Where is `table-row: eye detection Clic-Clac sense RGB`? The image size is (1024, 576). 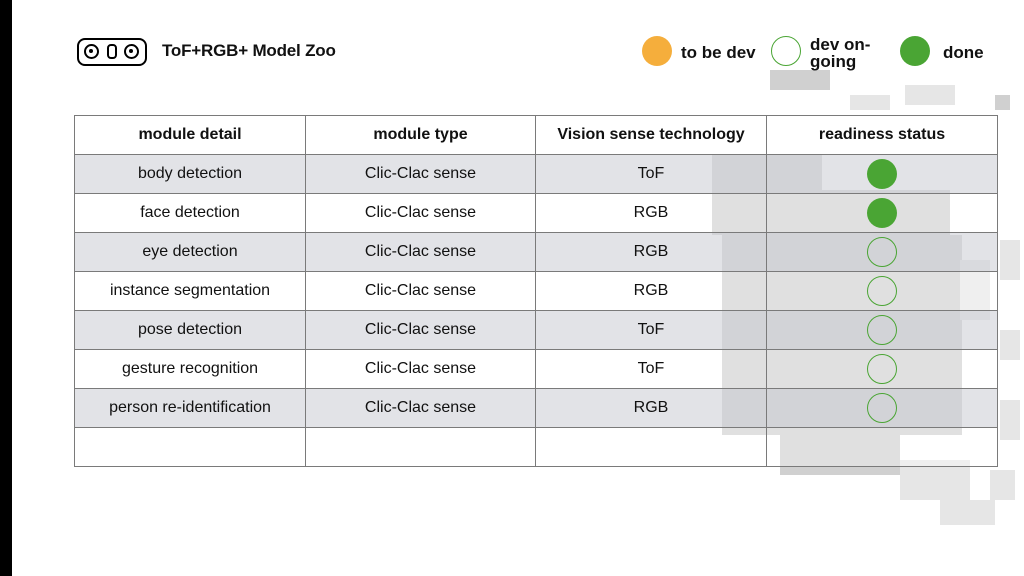 table-row: eye detection Clic-Clac sense RGB is located at coordinates (536, 252).